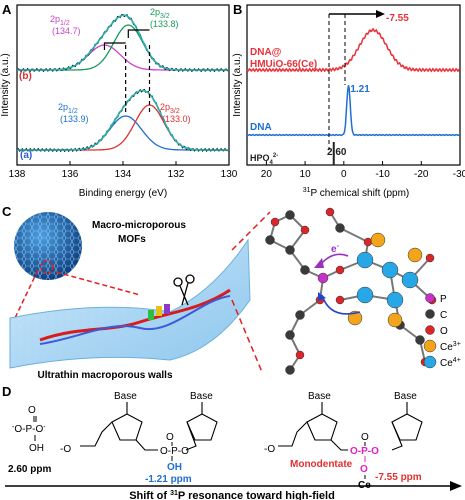  I want to click on panel-a-tick: 134, so click(123, 174).